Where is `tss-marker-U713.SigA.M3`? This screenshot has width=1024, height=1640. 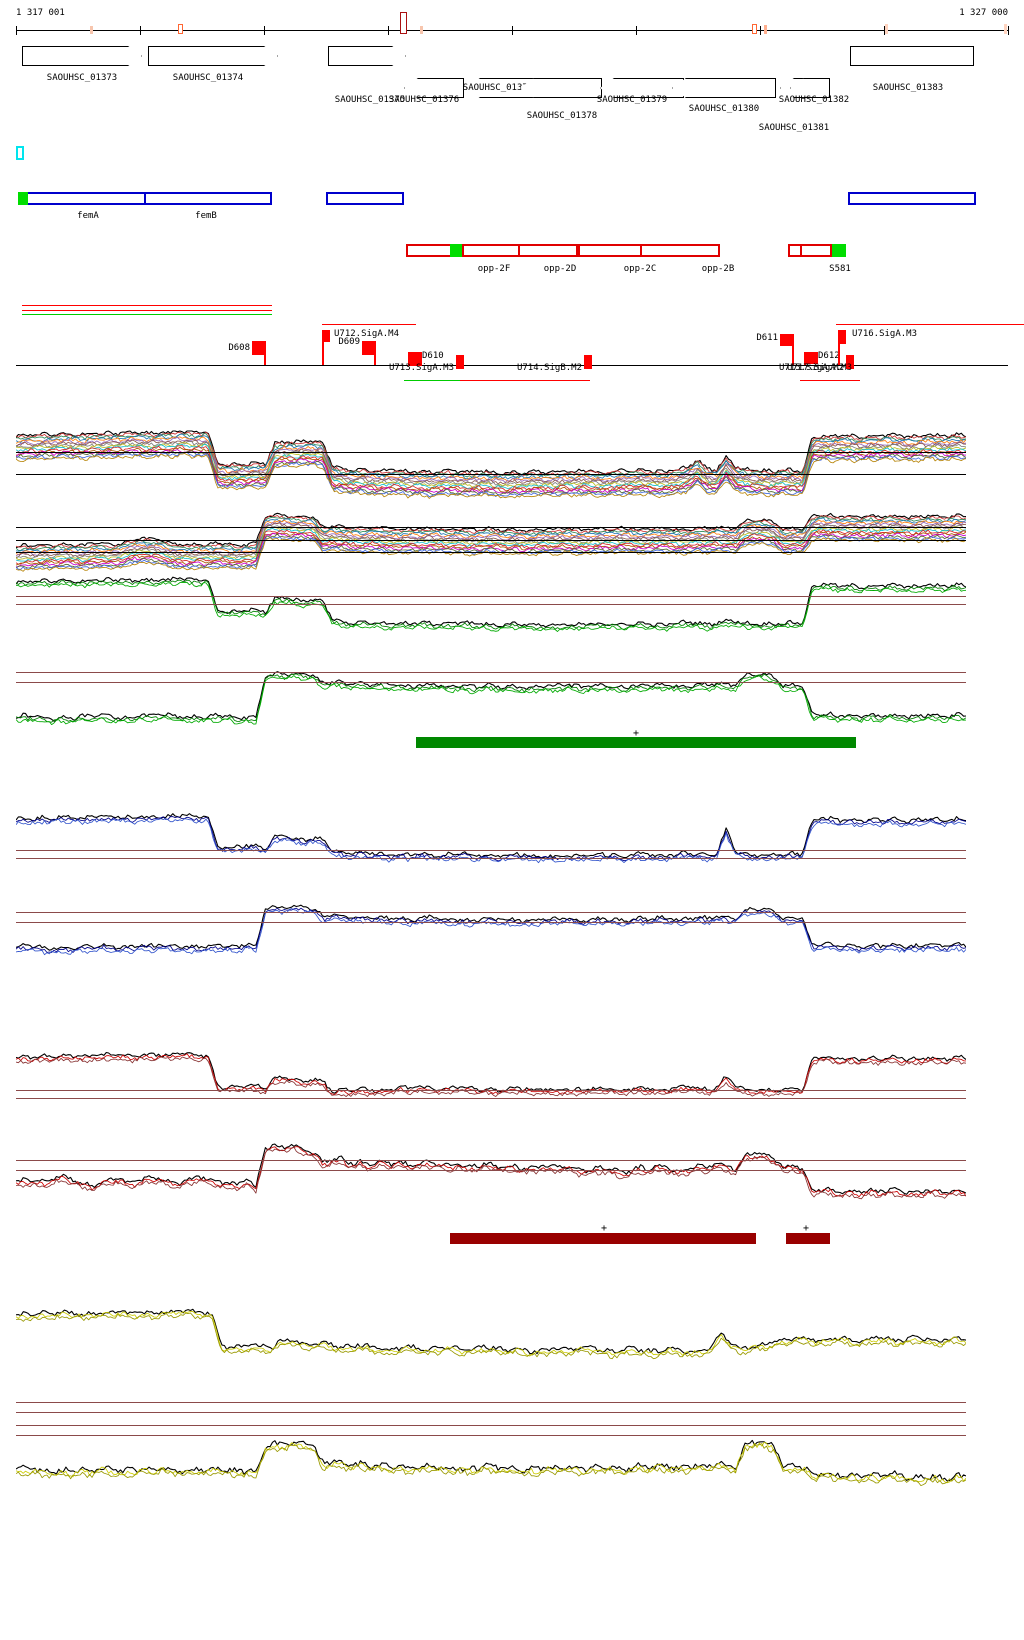
tss-marker-U713.SigA.M3 is located at coordinates (460, 362).